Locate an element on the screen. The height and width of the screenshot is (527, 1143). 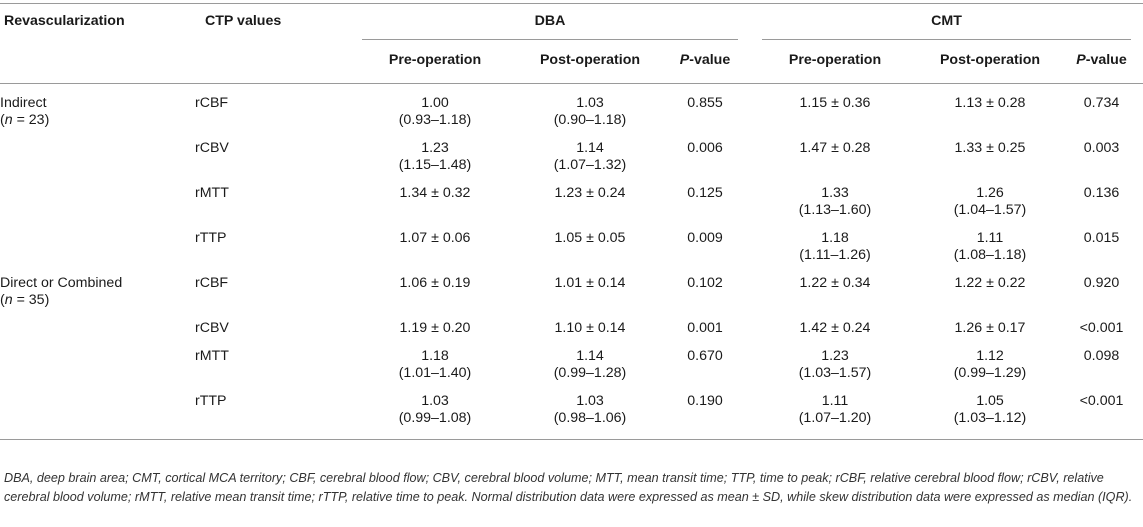
cmt-pre-cell: 1.11 (1.07–1.20) is located at coordinates (835, 411).